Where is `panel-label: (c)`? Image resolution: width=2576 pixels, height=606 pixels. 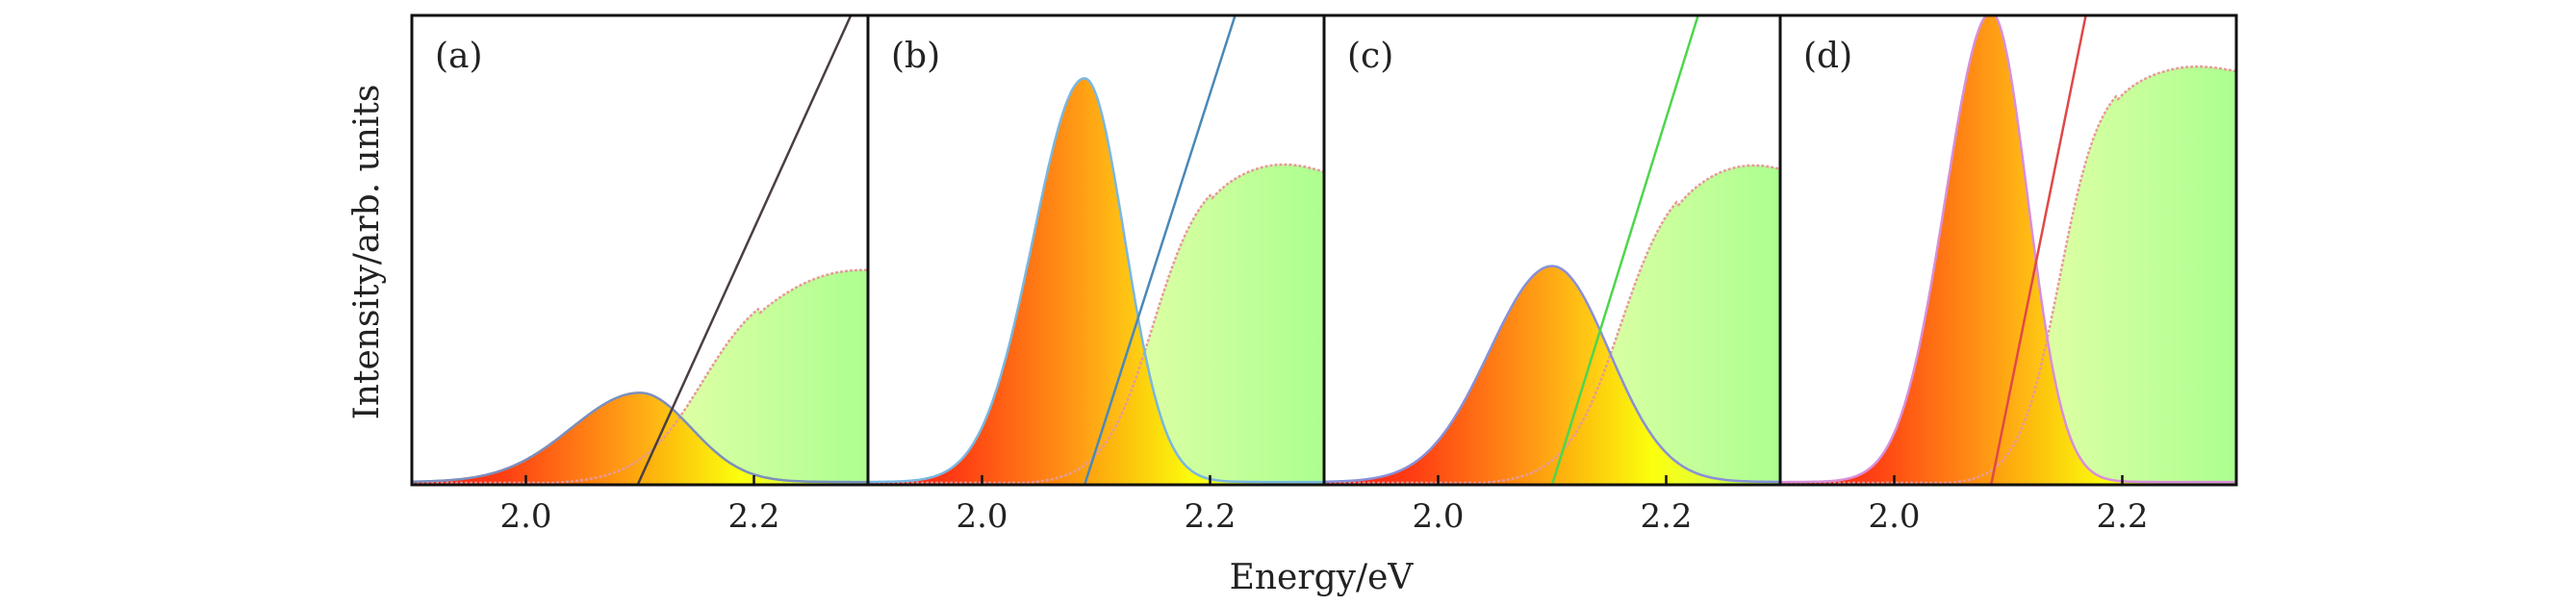
panel-label: (c) is located at coordinates (1370, 56).